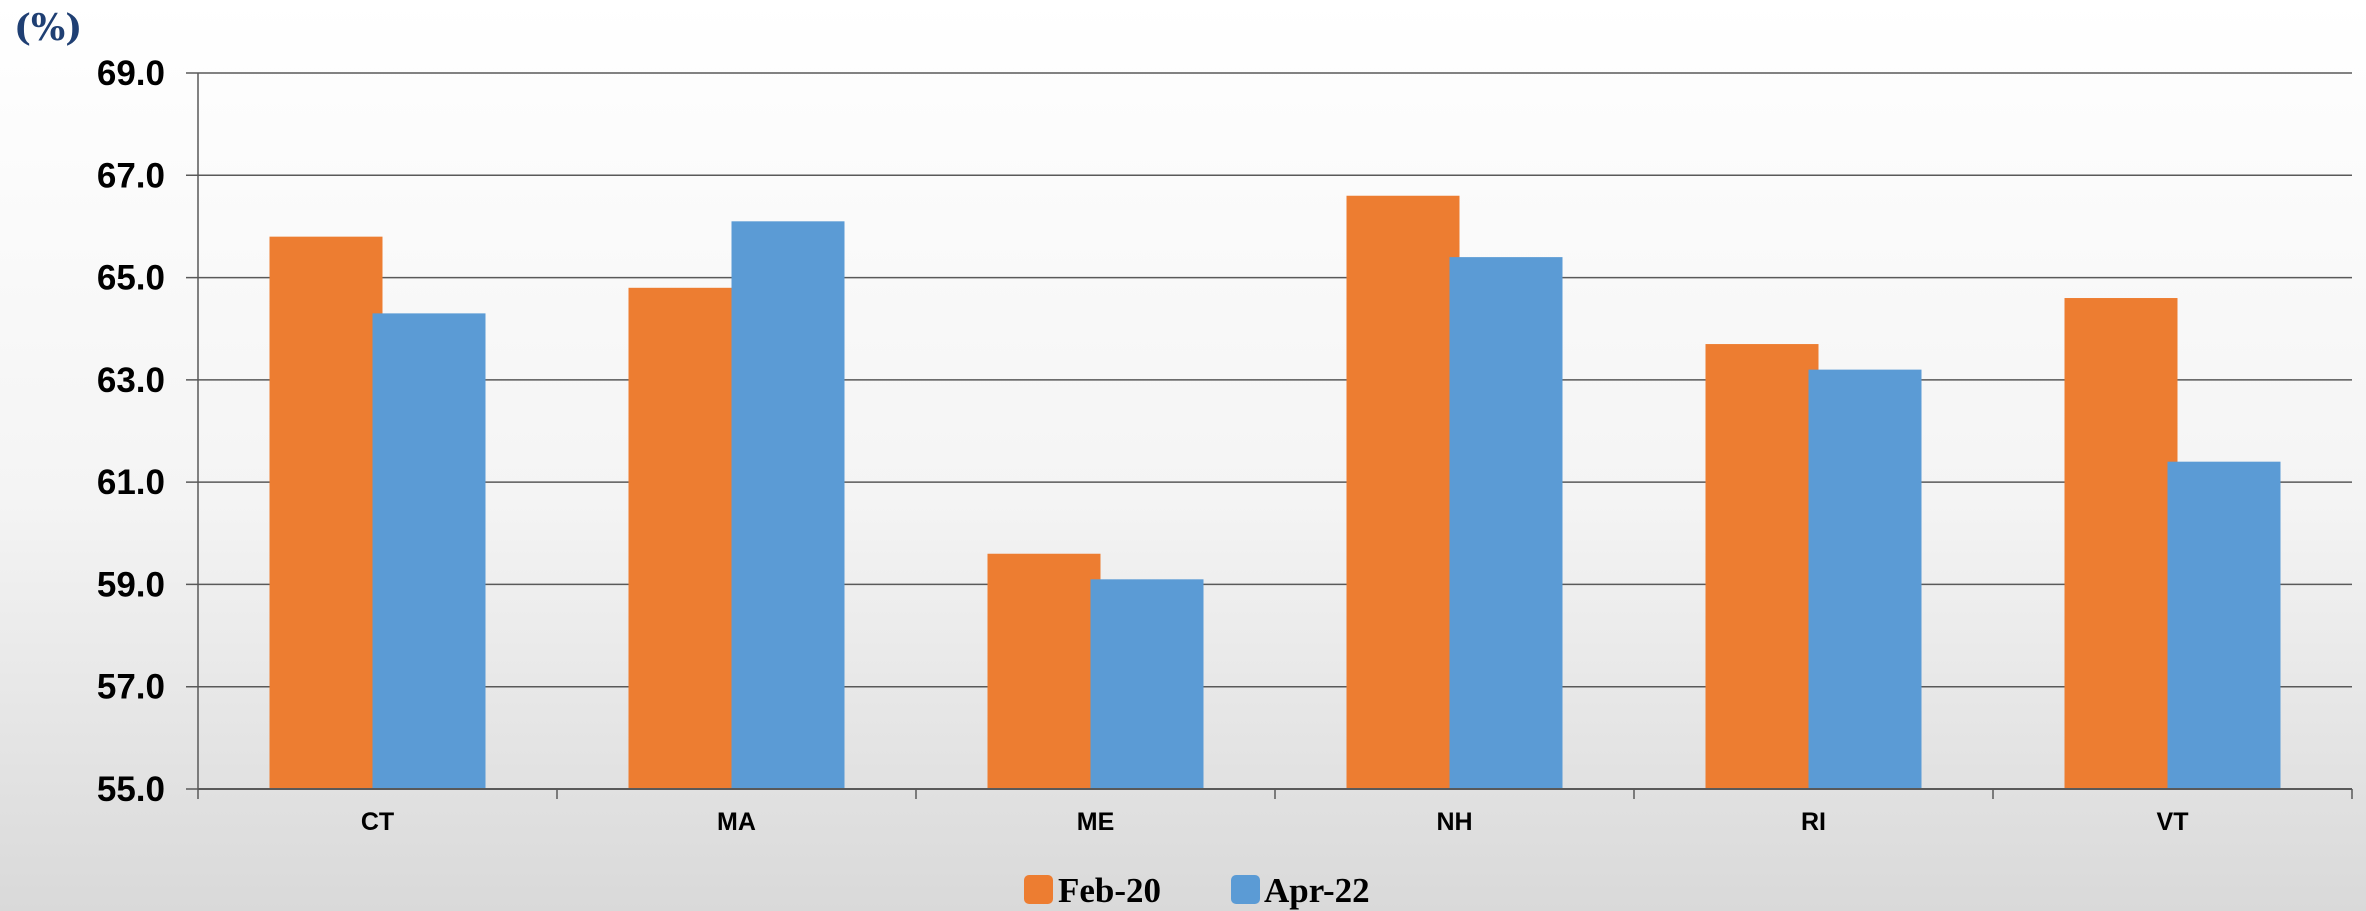 The height and width of the screenshot is (911, 2366). I want to click on x-tick-label: VT, so click(2173, 822).